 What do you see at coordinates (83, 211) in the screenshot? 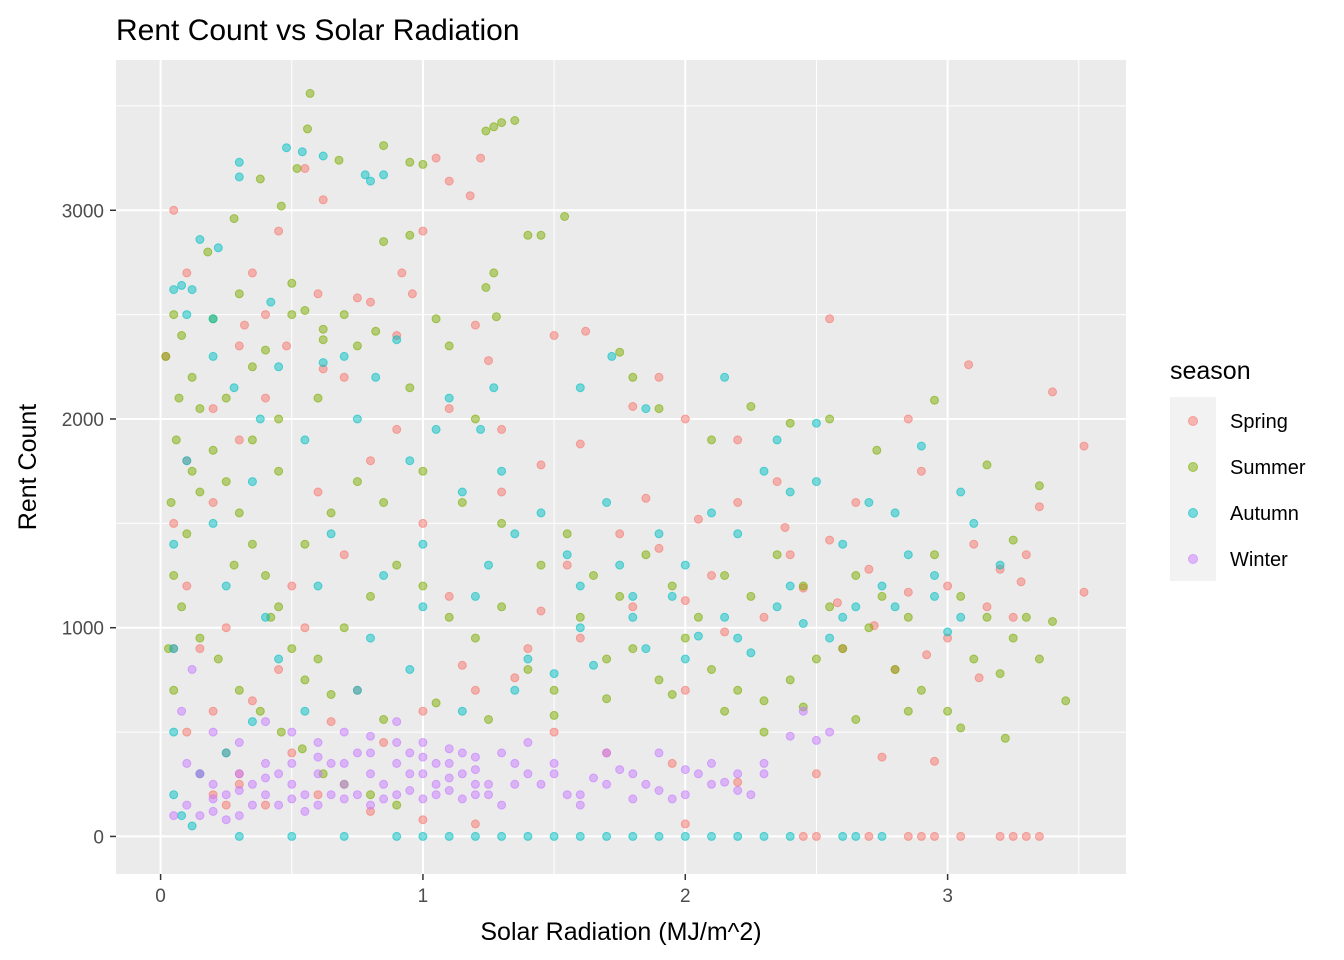
I see `y-tick-label: 3000` at bounding box center [83, 211].